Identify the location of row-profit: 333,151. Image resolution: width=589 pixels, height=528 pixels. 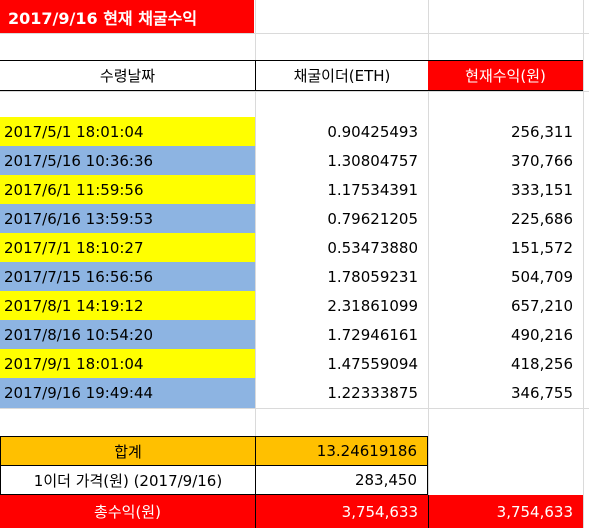
(541, 189).